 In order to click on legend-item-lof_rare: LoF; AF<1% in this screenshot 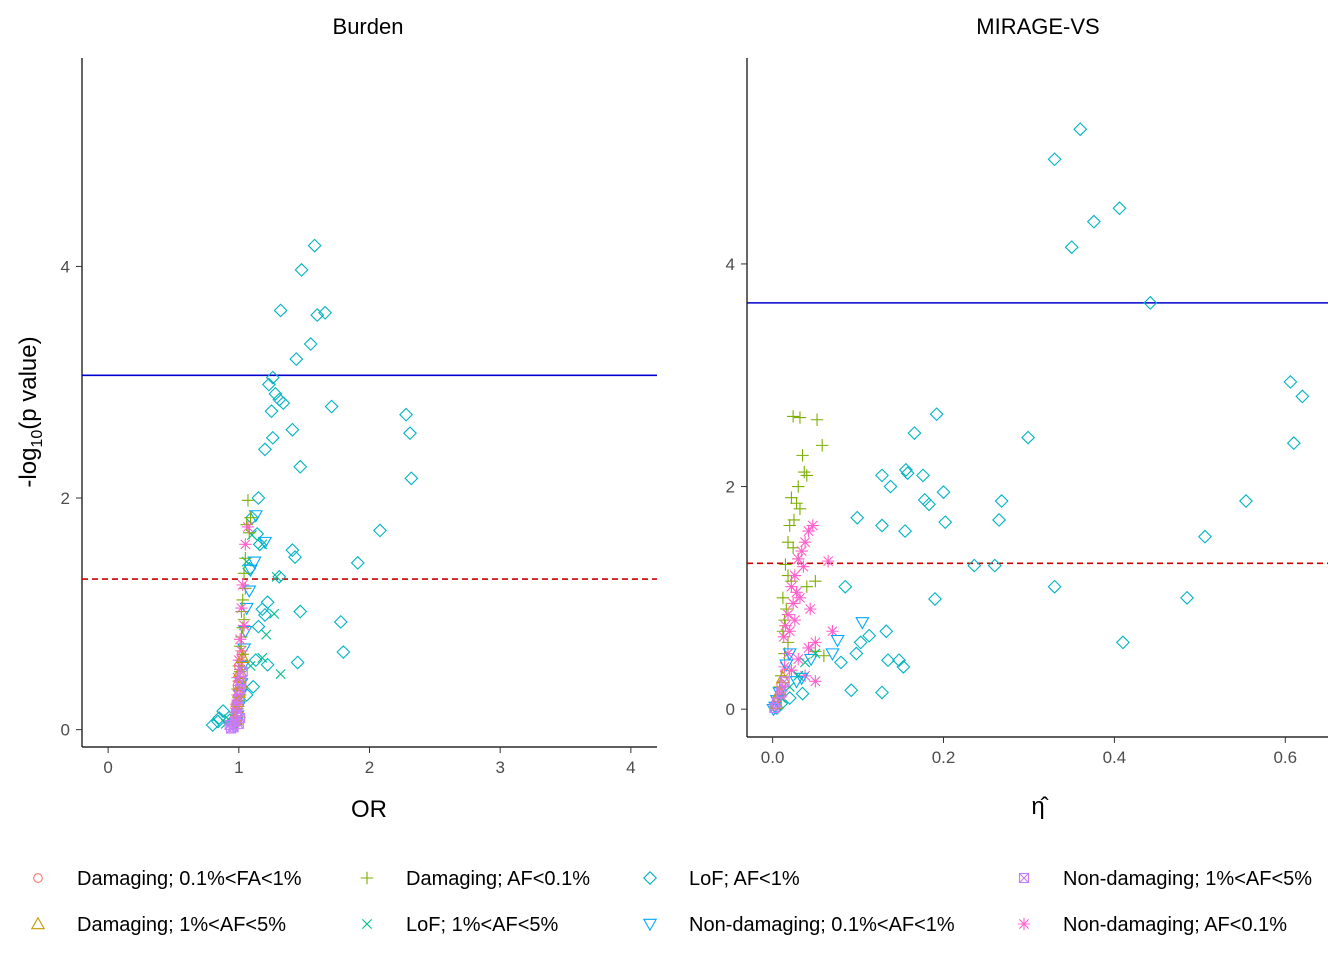, I will do `click(721, 879)`.